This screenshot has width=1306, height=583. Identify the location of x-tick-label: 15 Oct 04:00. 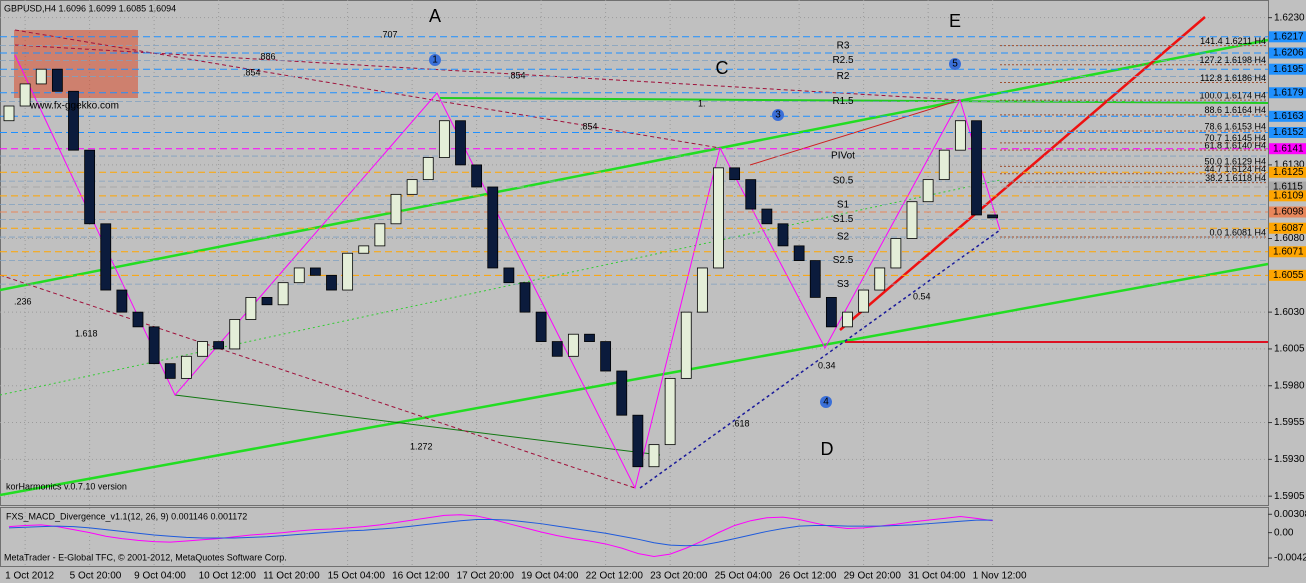
(357, 576).